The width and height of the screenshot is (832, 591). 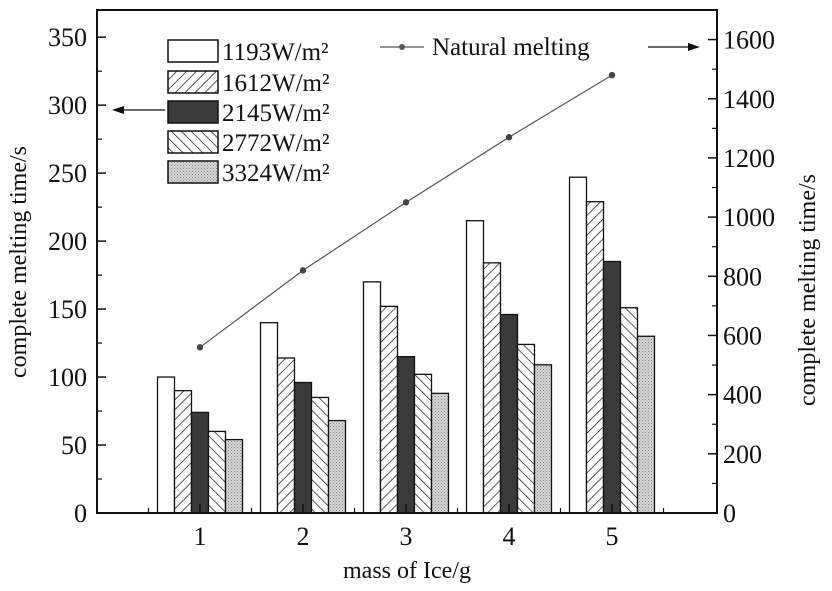 What do you see at coordinates (275, 143) in the screenshot?
I see `legend-label-2772: 2772W/m²` at bounding box center [275, 143].